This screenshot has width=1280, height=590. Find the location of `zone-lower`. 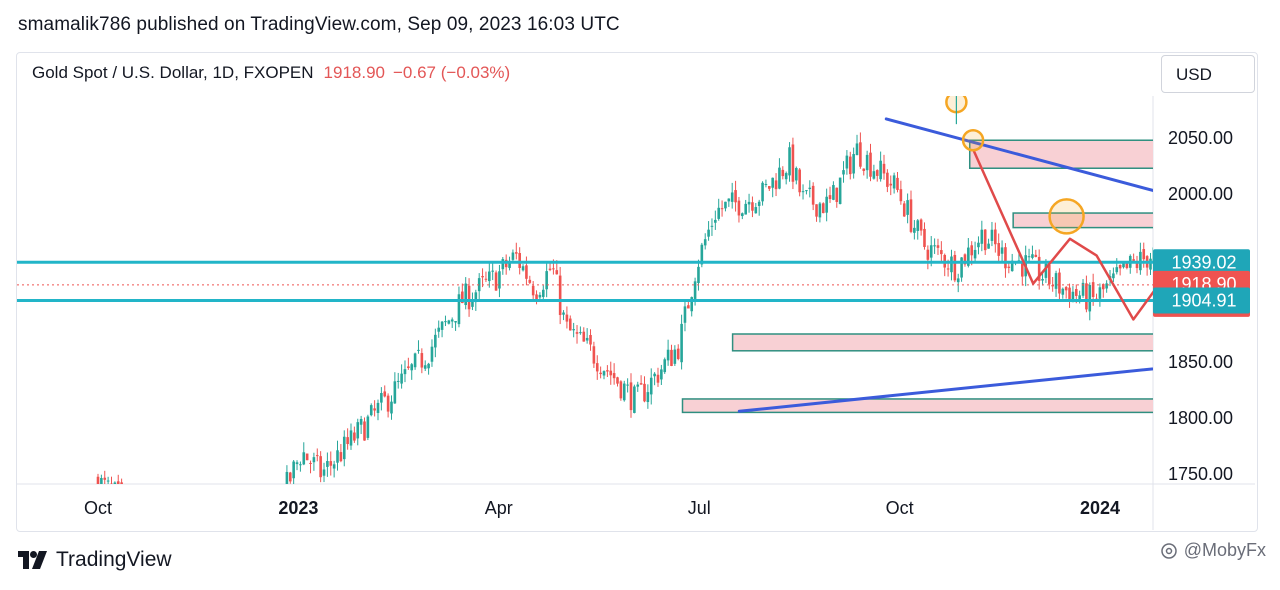

zone-lower is located at coordinates (1005, 342).